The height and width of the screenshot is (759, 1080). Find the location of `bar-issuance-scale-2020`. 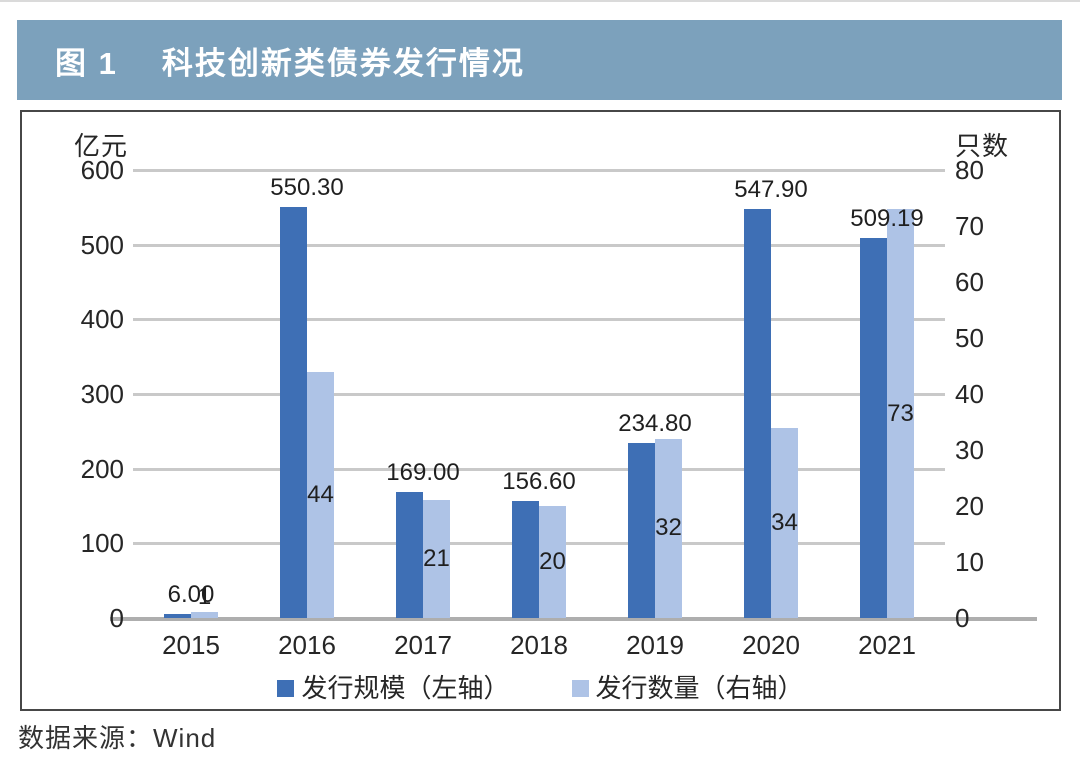

bar-issuance-scale-2020 is located at coordinates (757, 413).